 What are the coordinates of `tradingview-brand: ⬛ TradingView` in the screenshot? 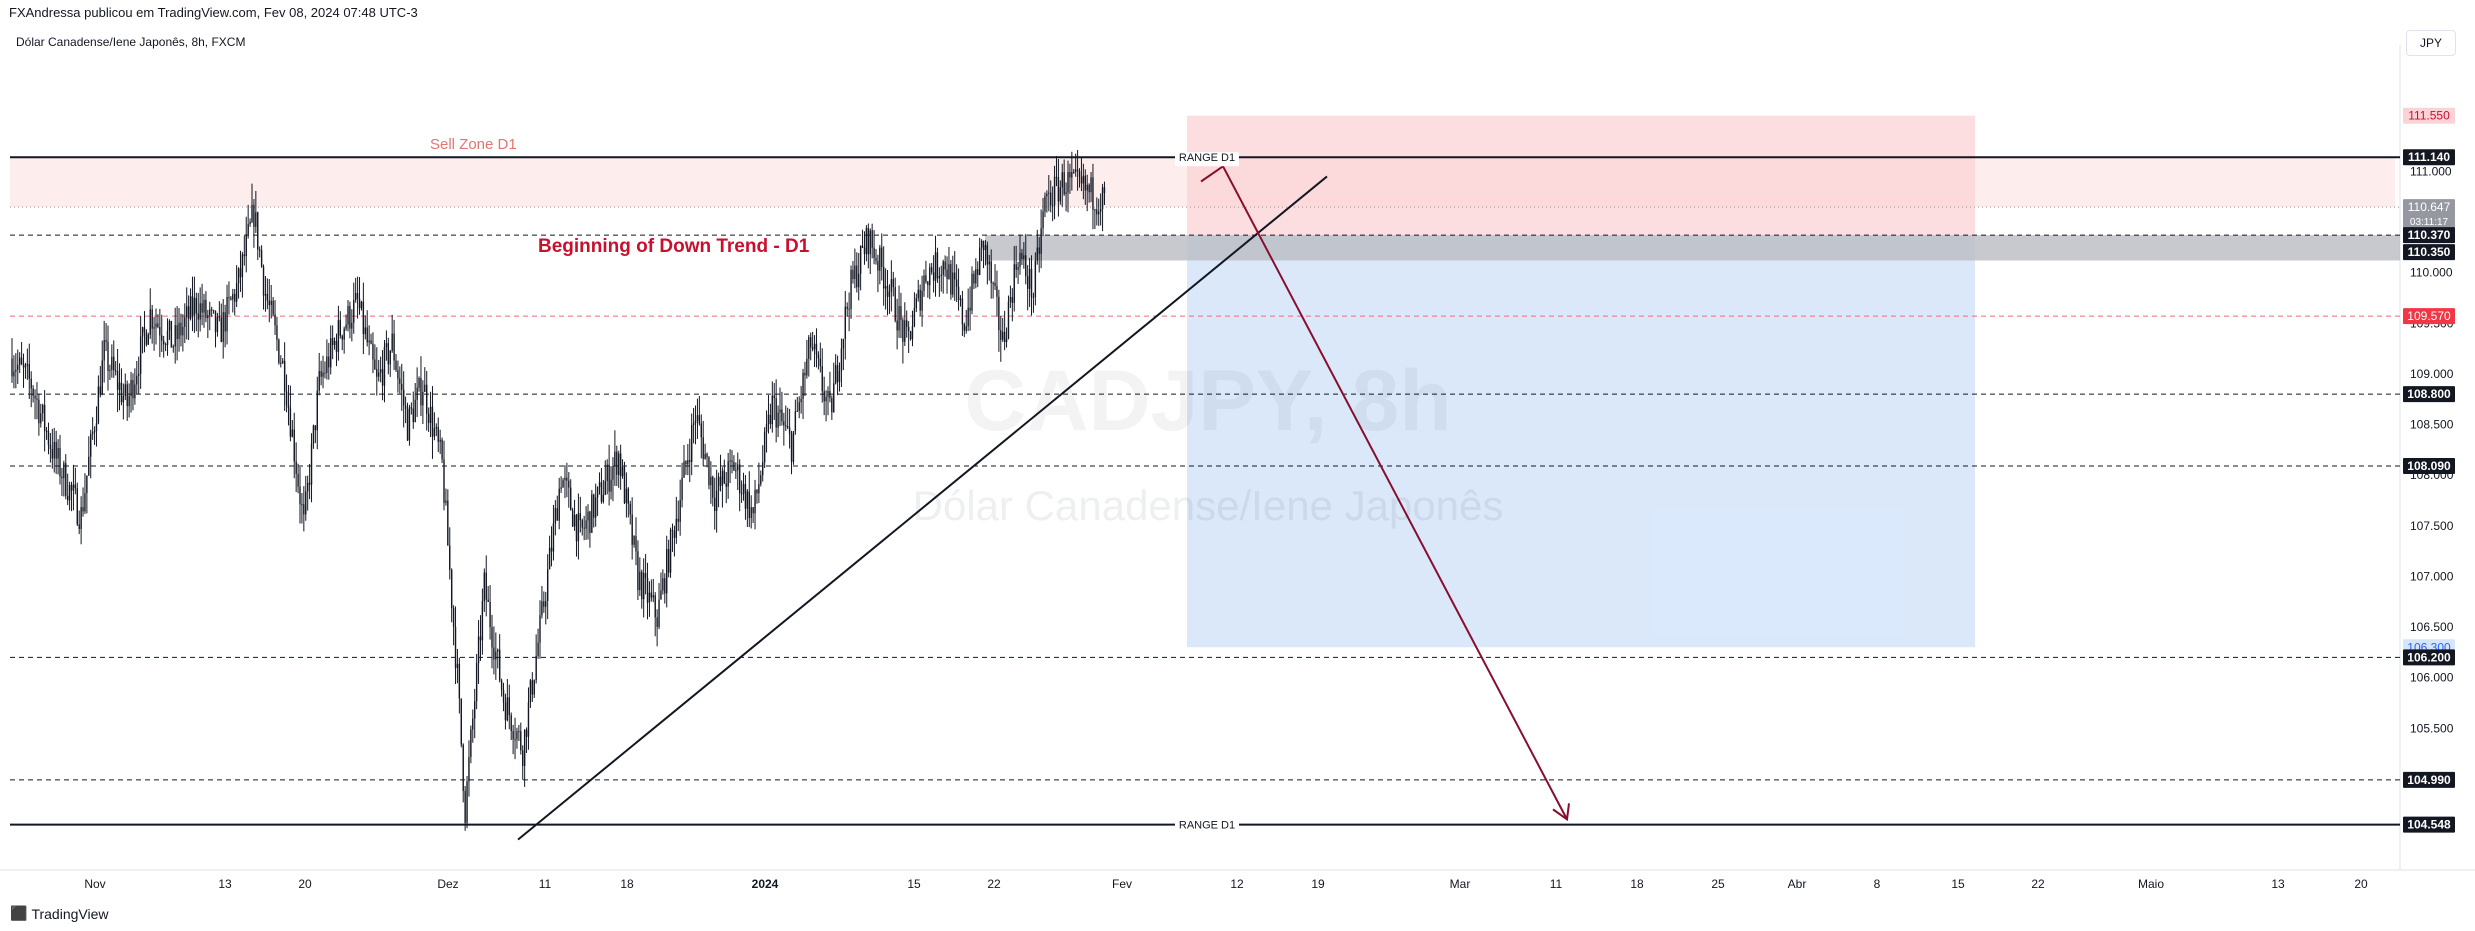 It's located at (59, 913).